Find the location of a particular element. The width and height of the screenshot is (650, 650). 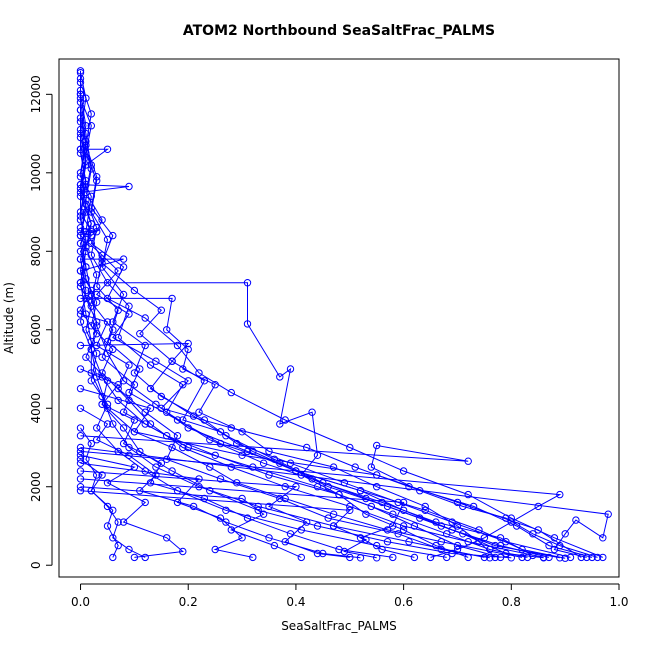

x-axis: 0.0 0.2 0.4 0.6 0.8 1.0 is located at coordinates (350, 596).